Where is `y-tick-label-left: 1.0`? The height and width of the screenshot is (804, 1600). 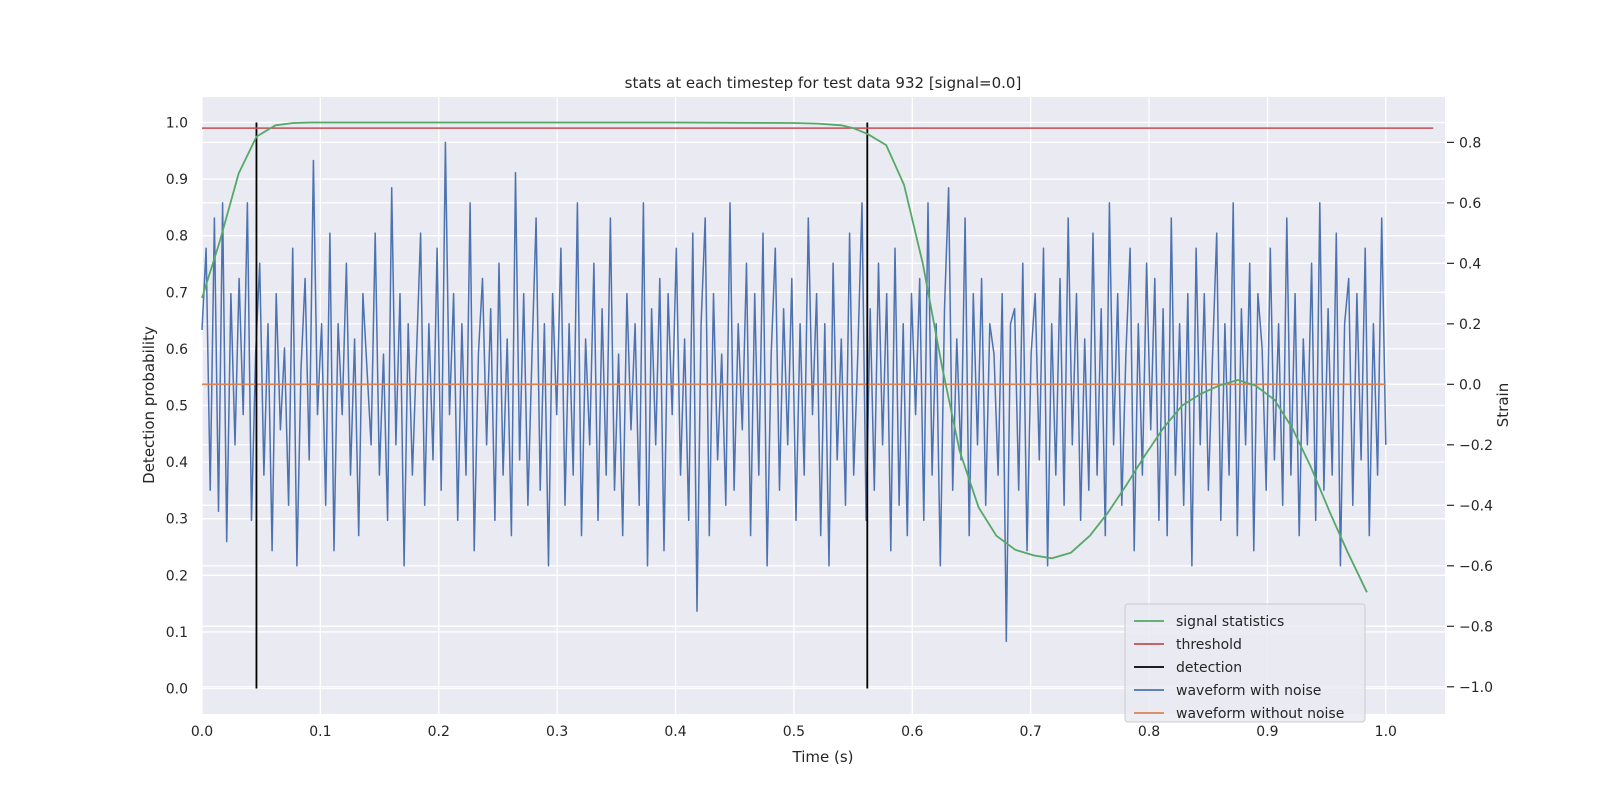
y-tick-label-left: 1.0 is located at coordinates (177, 123).